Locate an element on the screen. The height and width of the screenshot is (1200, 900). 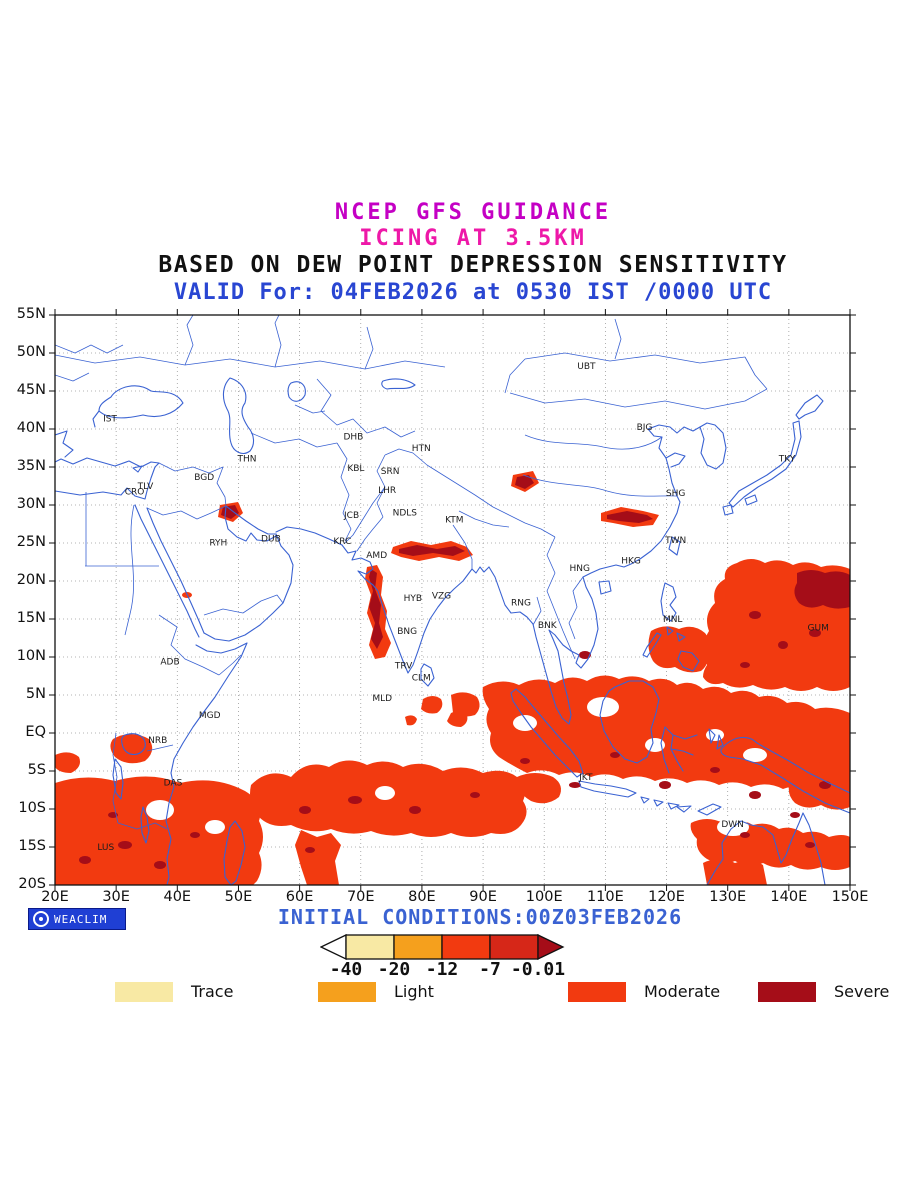
city-label: GUM is located at coordinates (818, 628).